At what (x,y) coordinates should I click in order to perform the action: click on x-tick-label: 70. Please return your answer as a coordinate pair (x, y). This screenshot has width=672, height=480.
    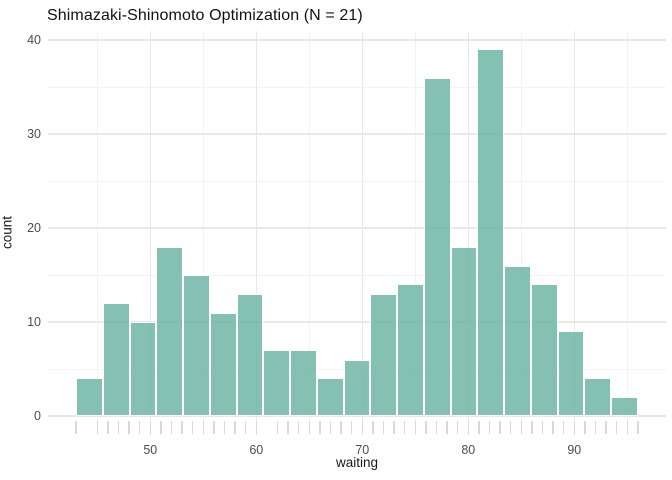
    Looking at the image, I should click on (362, 450).